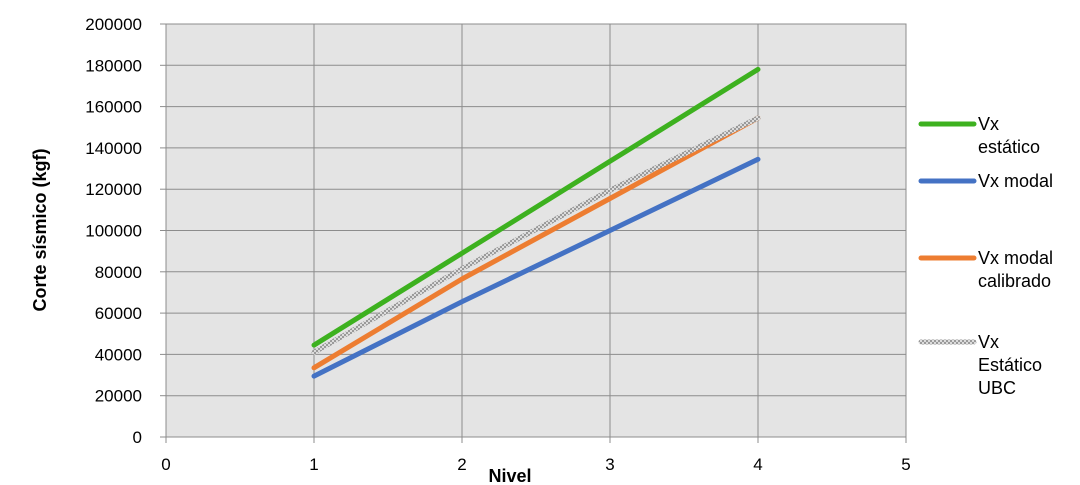  Describe the element at coordinates (1009, 135) in the screenshot. I see `legend-label-1: Vx estático` at that location.